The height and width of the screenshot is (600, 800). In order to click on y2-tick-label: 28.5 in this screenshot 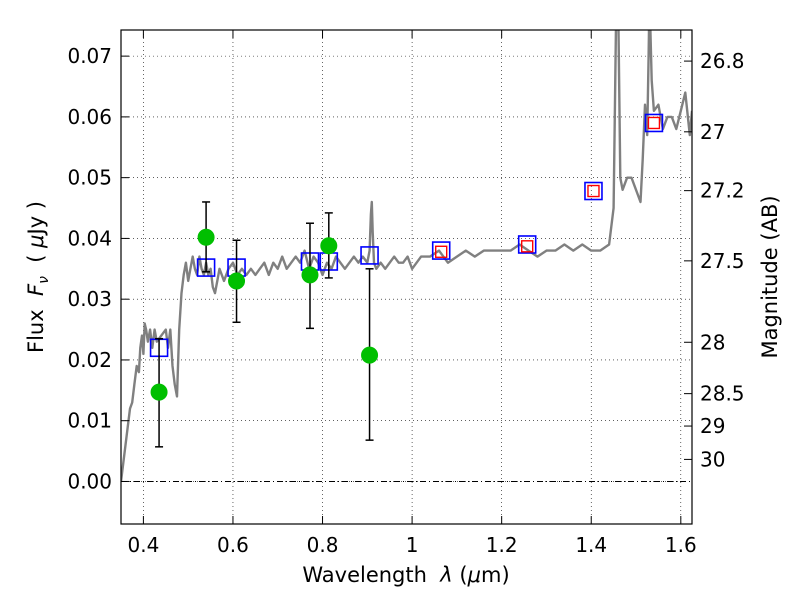, I will do `click(722, 394)`.